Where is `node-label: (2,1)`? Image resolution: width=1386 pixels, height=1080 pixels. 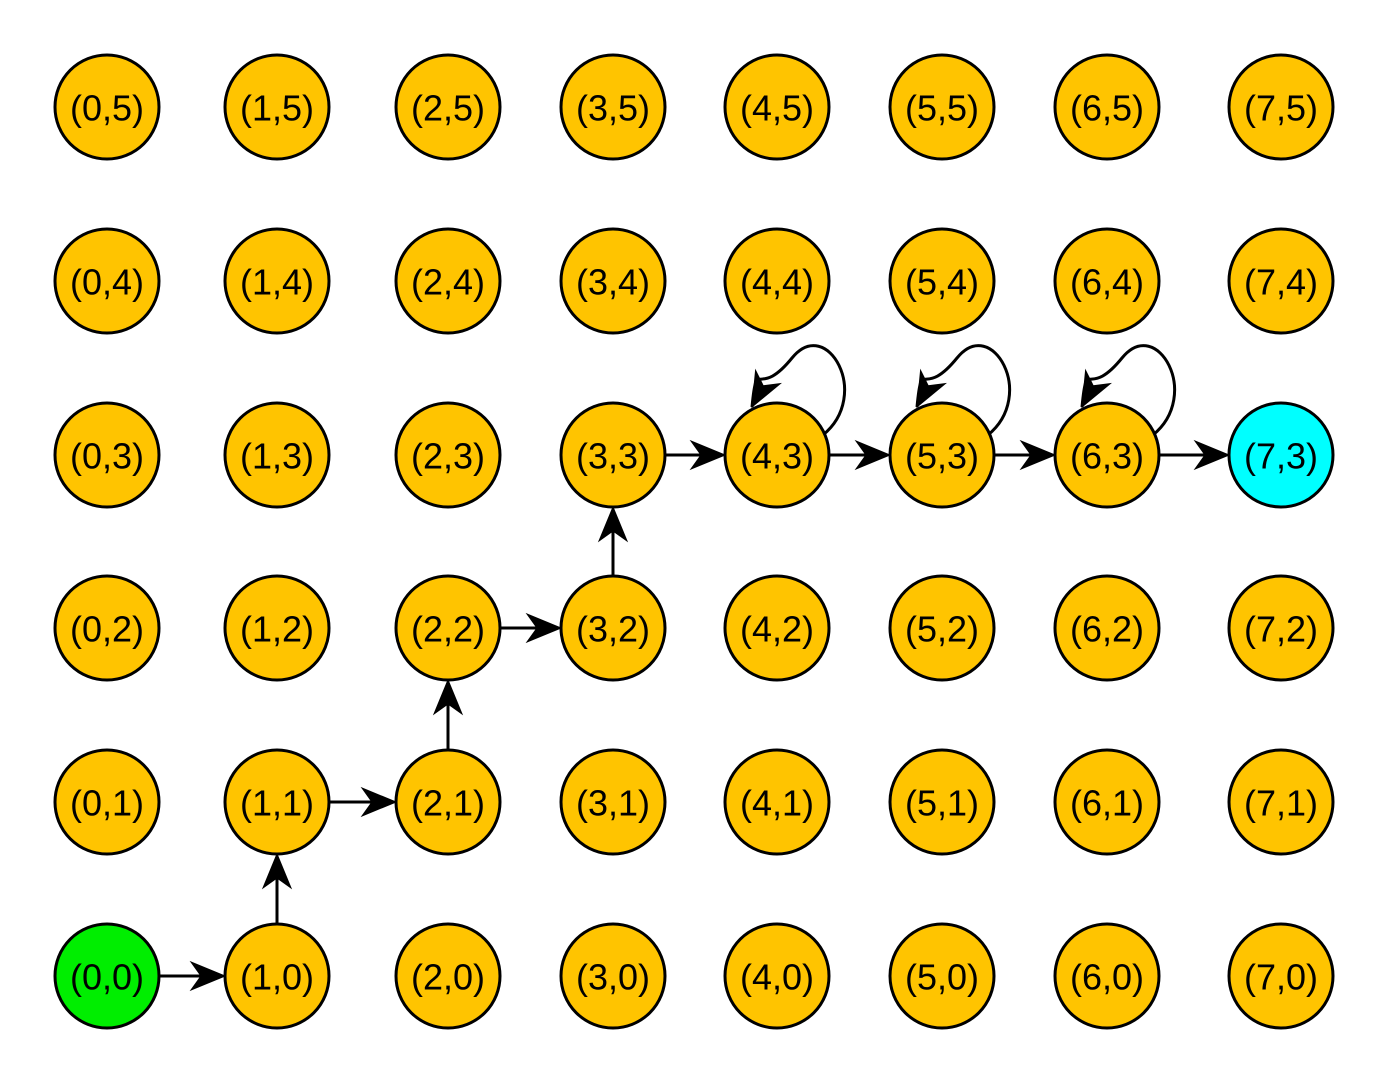 node-label: (2,1) is located at coordinates (448, 803).